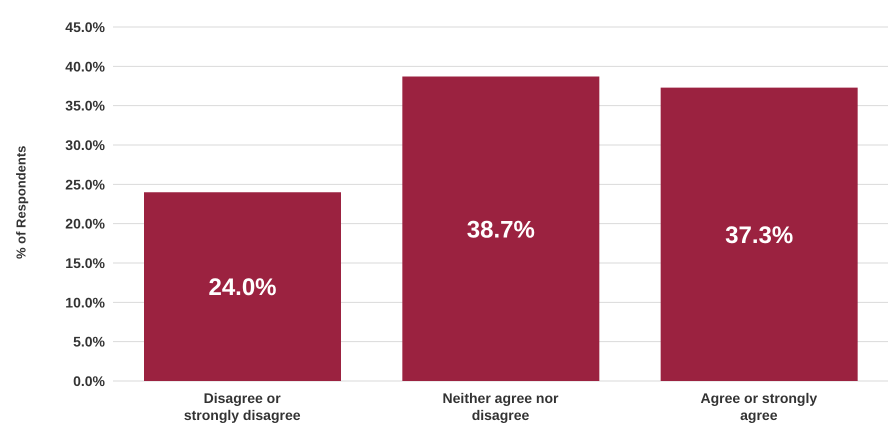 The width and height of the screenshot is (896, 447). I want to click on y-tick-label: 40.0%, so click(85, 66).